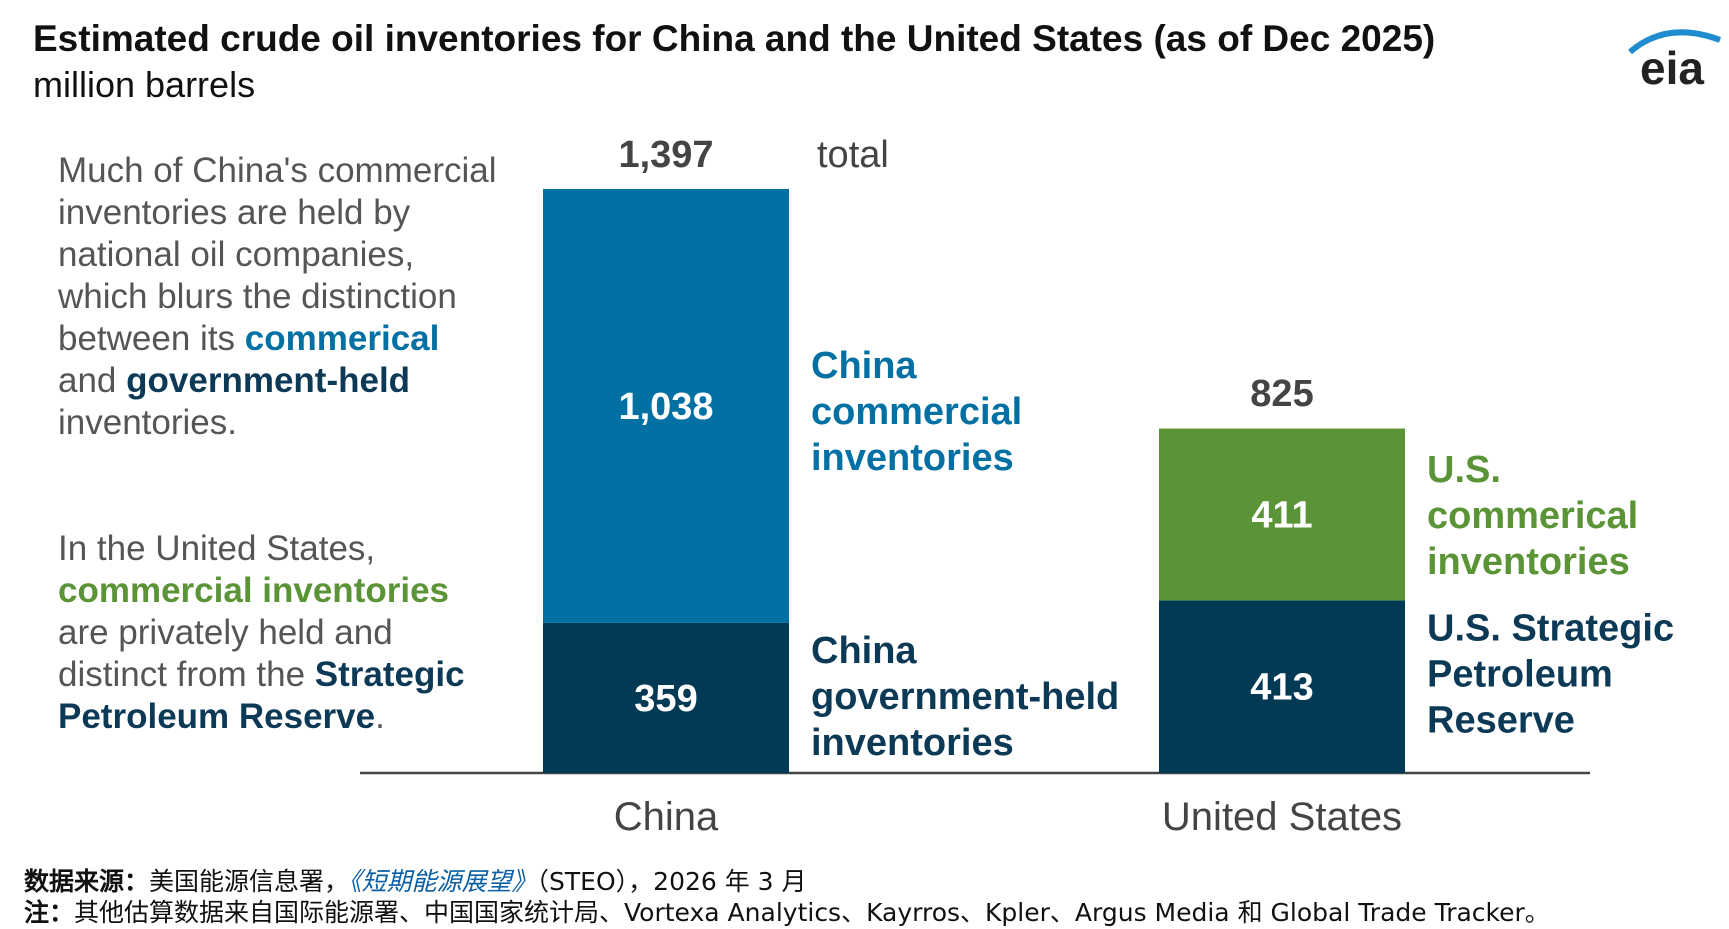 This screenshot has height=929, width=1729. What do you see at coordinates (147, 422) in the screenshot?
I see `explanation-china-end: inventories.` at bounding box center [147, 422].